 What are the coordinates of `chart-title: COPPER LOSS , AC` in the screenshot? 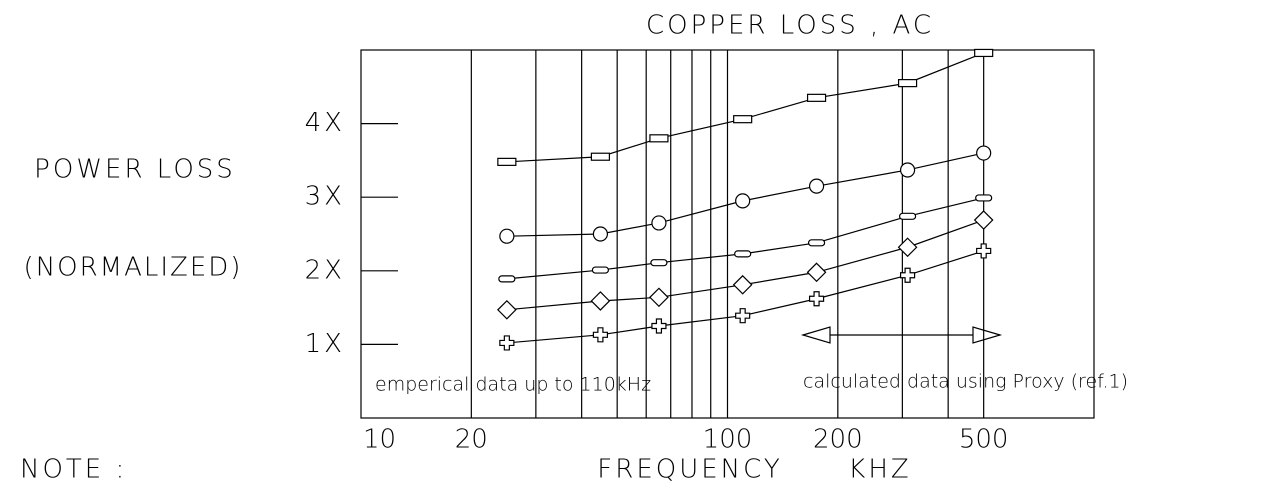 It's located at (790, 26).